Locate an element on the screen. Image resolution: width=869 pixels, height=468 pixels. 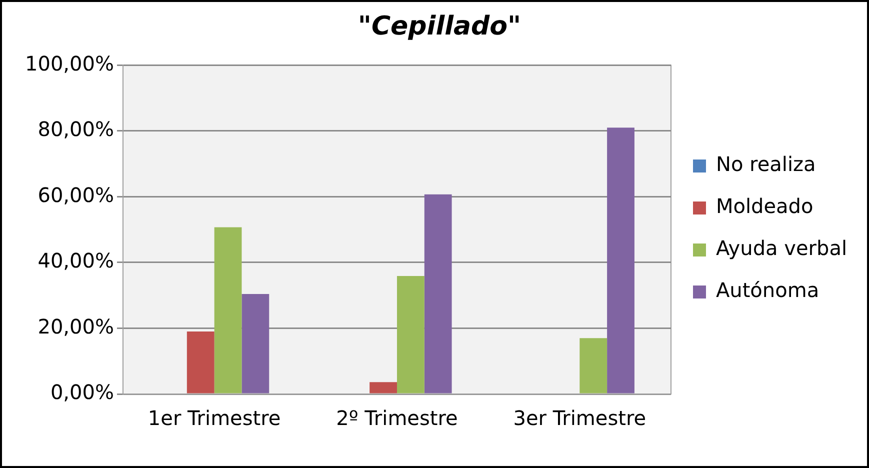
x-tick-label: 1er Trimestre is located at coordinates (214, 418).